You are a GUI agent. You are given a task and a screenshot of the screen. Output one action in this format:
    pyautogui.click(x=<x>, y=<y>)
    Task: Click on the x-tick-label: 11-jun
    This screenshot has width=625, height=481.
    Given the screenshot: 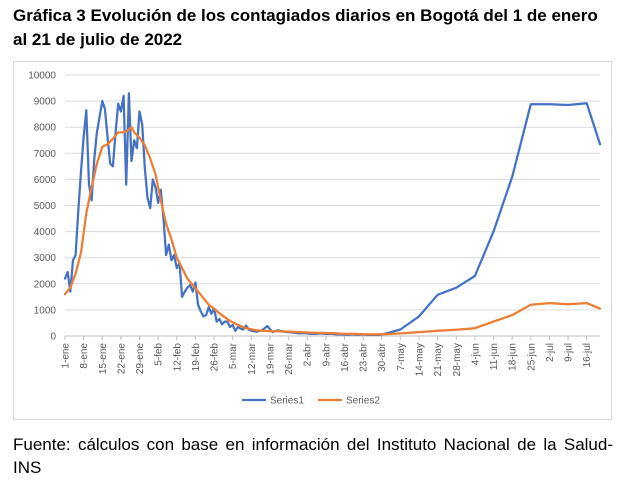 What is the action you would take?
    pyautogui.click(x=494, y=356)
    